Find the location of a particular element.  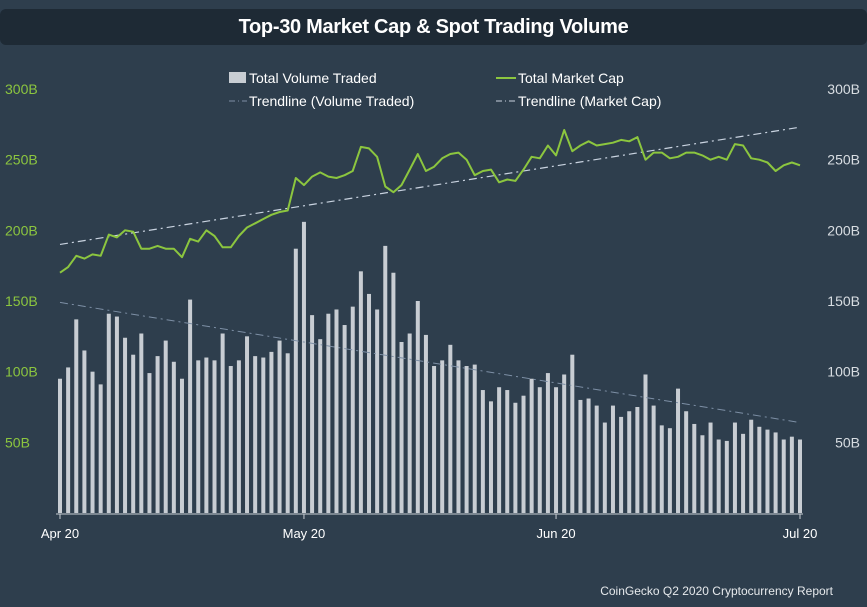

y-left-tick-label: 200B is located at coordinates (21, 230).